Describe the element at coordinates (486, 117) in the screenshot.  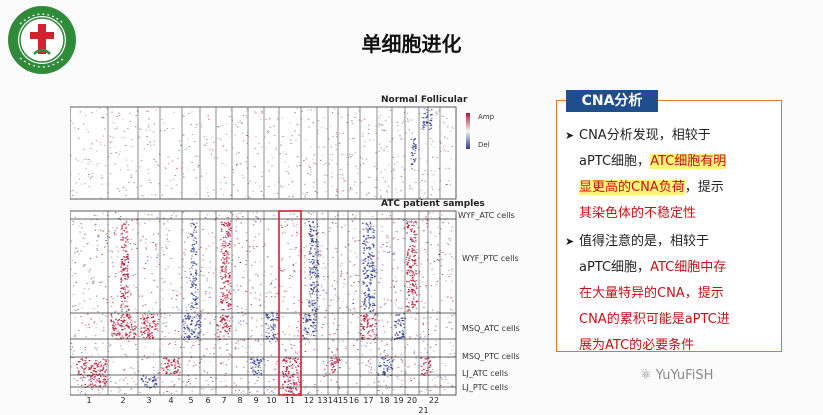
I see `legend-amp-label: Amp` at that location.